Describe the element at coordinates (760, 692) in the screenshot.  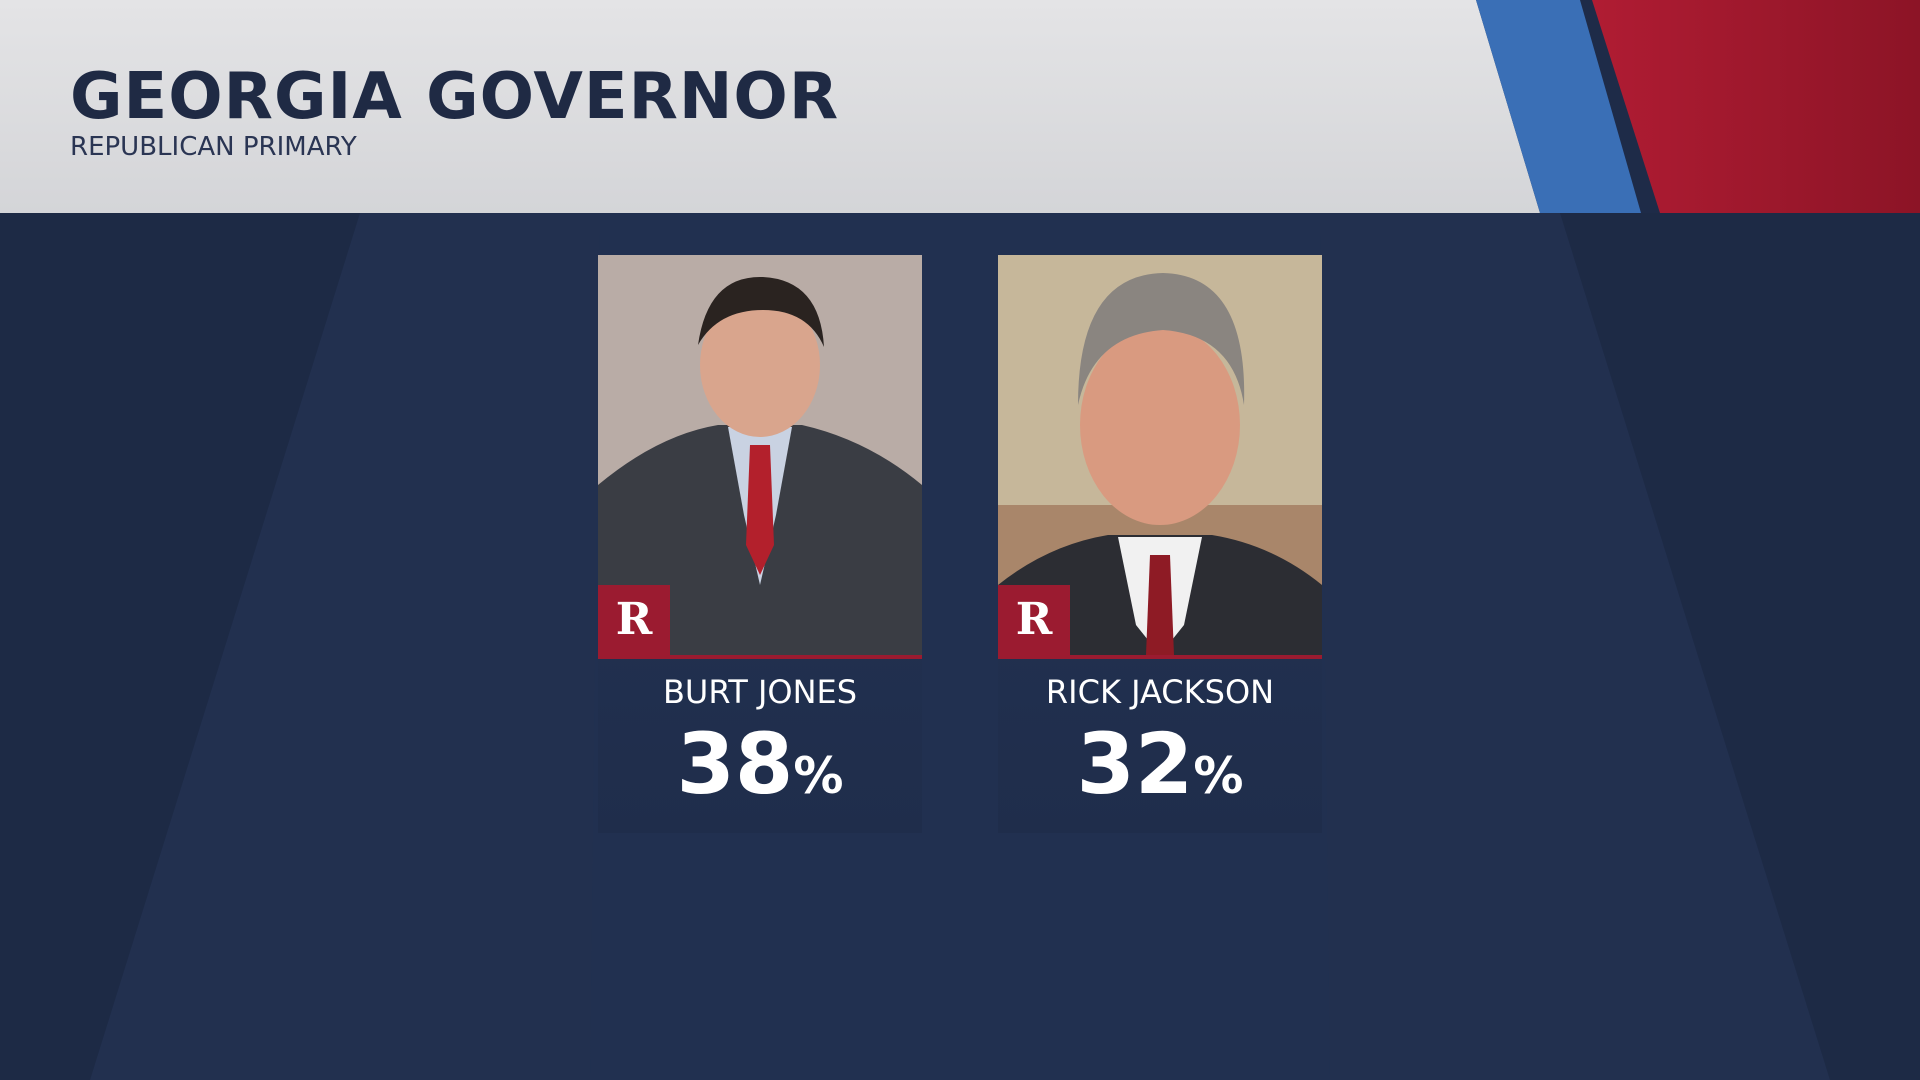
I see `candidate-name: BURT JONES` at that location.